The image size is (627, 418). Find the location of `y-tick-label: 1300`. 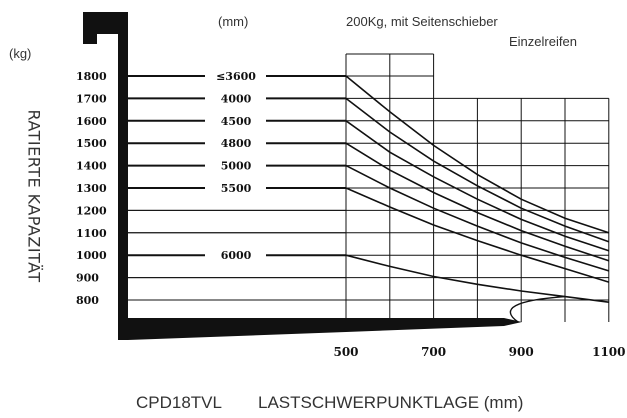

y-tick-label: 1300 is located at coordinates (91, 188).